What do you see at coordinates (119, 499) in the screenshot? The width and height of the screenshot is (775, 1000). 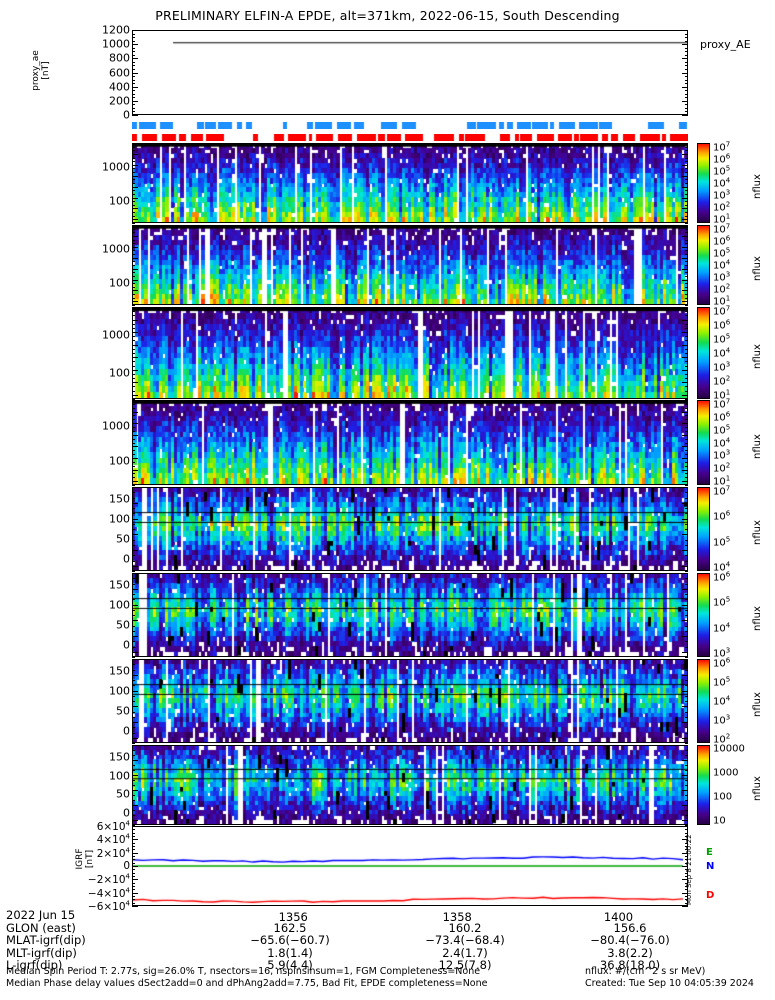 I see `ytick-ch0LC: 150` at bounding box center [119, 499].